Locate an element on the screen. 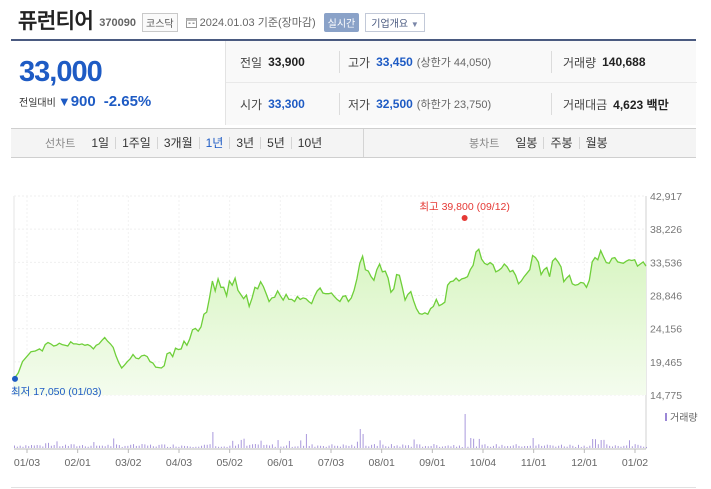 Image resolution: width=711 pixels, height=489 pixels. period-3m: 3개월 is located at coordinates (179, 143).